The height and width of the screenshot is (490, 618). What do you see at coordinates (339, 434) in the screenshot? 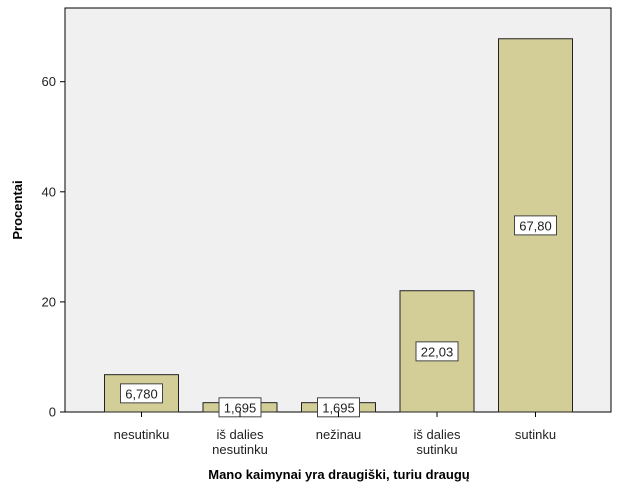
I see `x-tick-label: nežinau` at bounding box center [339, 434].